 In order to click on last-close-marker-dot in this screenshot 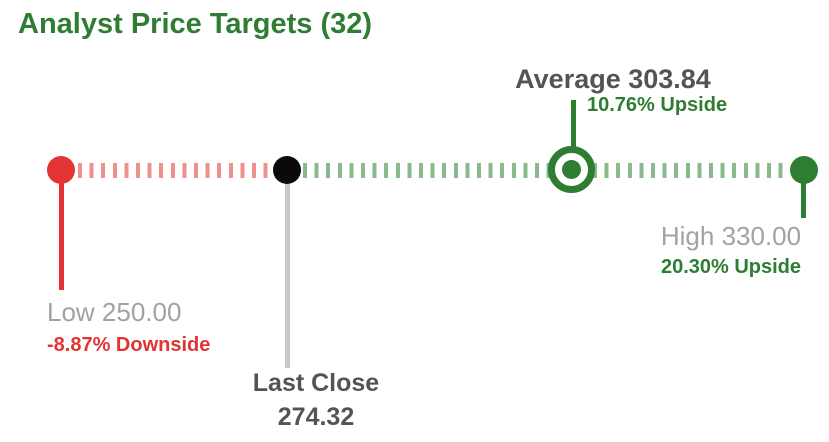, I will do `click(287, 170)`.